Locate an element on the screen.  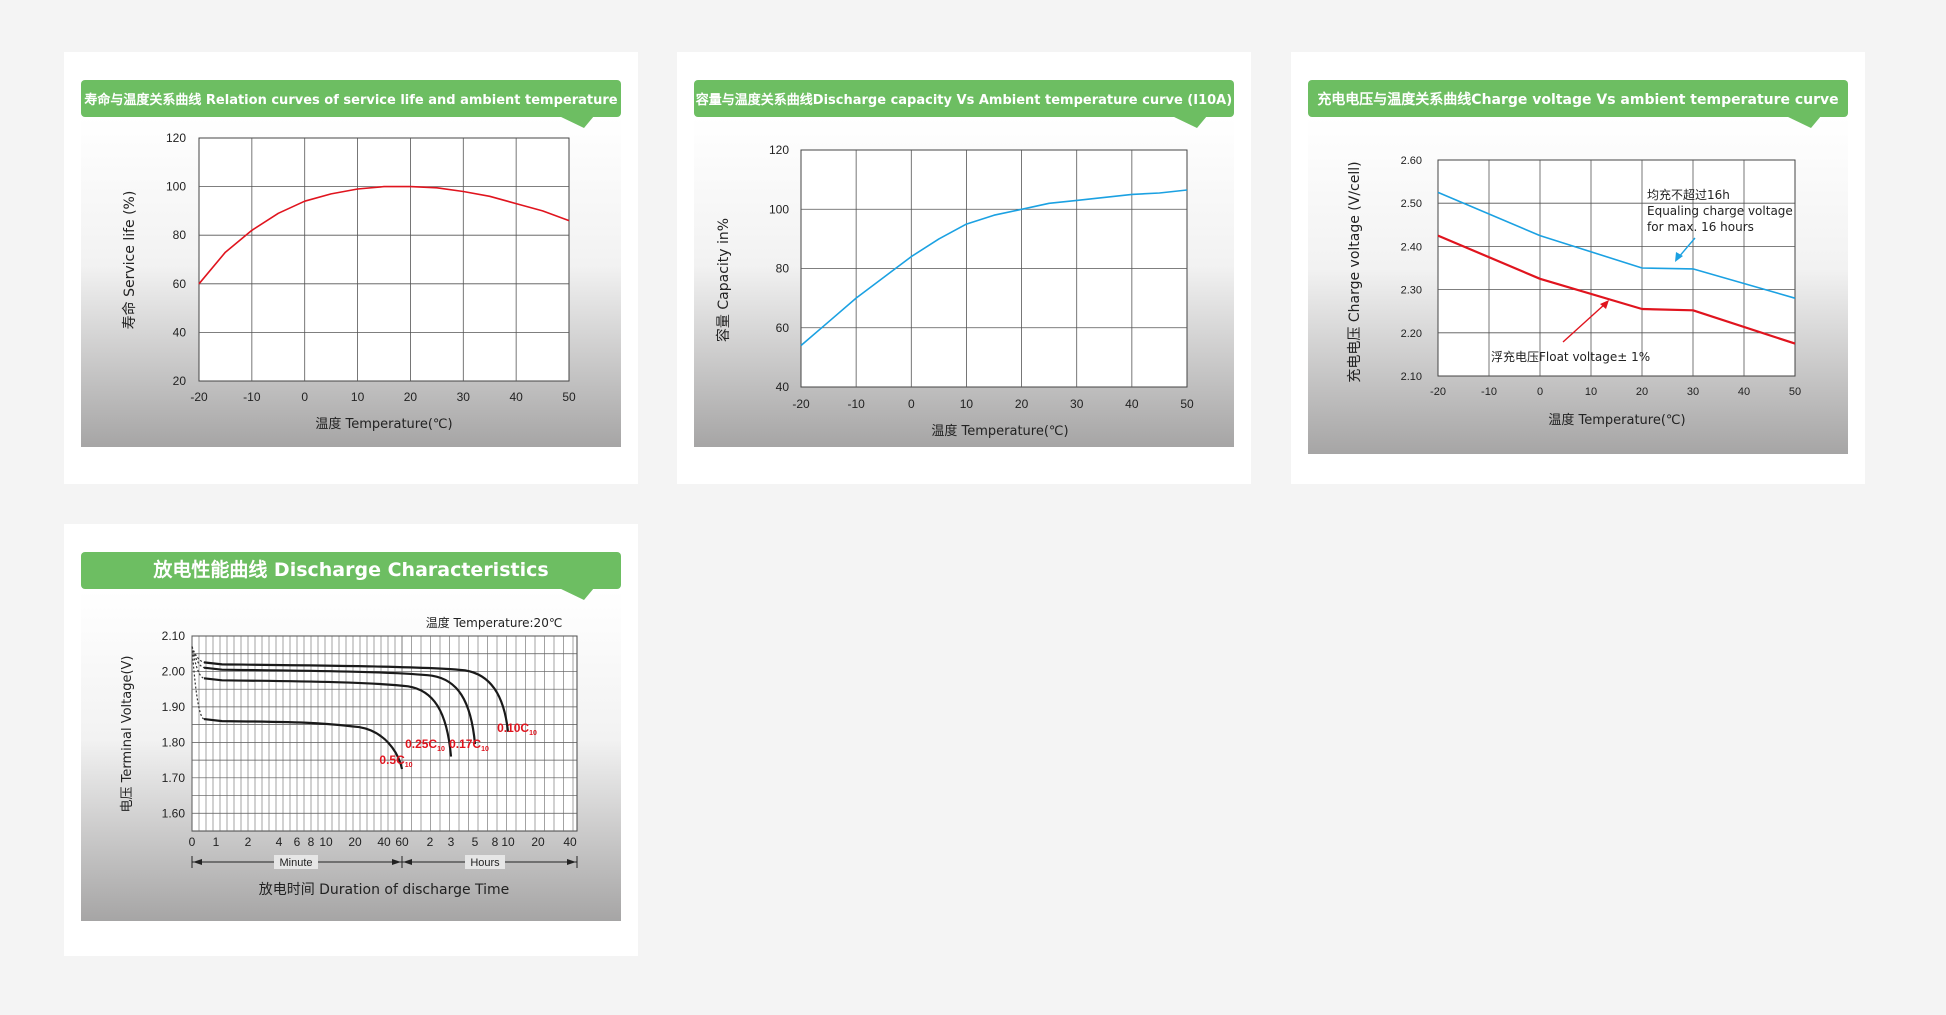
series-label: 0.10C10 is located at coordinates (517, 729).